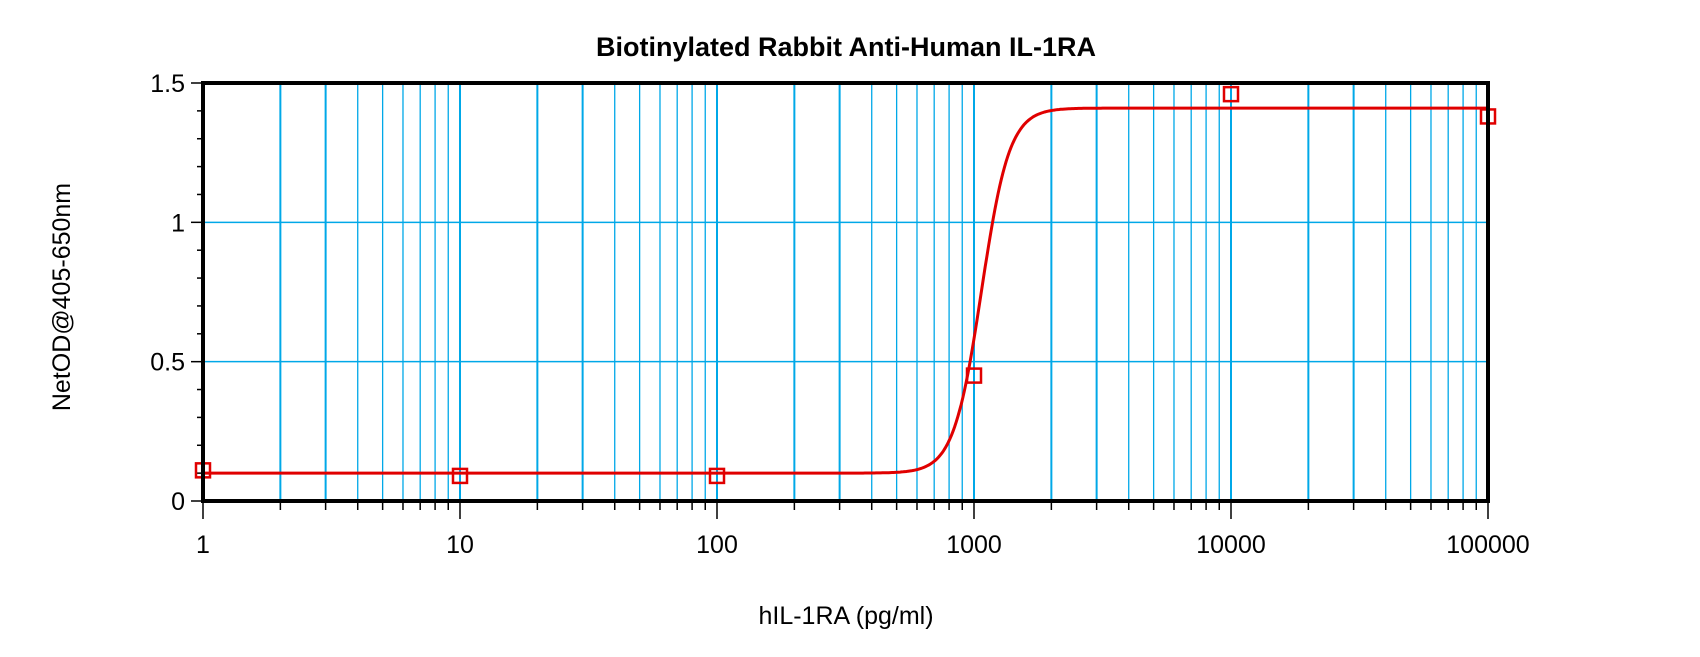 The image size is (1700, 657). I want to click on y-tick-label: 0, so click(178, 502).